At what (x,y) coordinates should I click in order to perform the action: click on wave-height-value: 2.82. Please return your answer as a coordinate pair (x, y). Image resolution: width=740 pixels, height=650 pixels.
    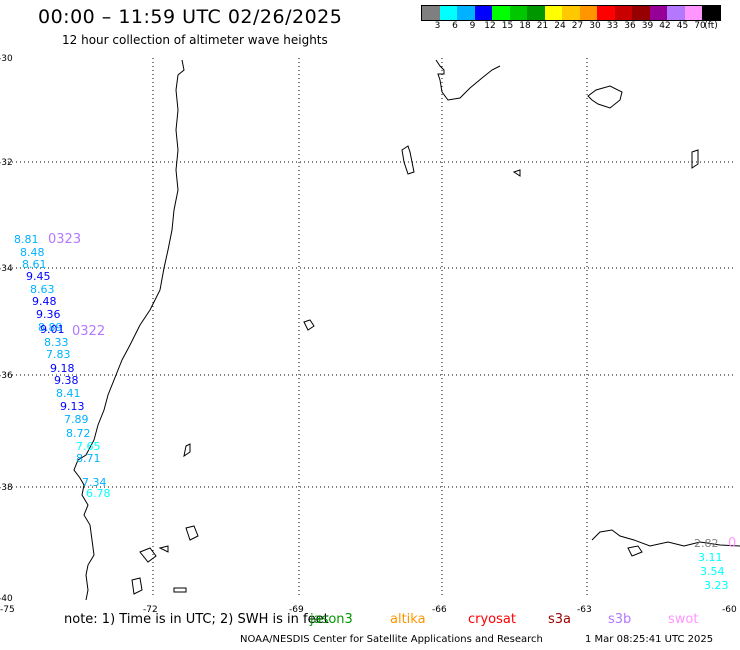
    Looking at the image, I should click on (706, 543).